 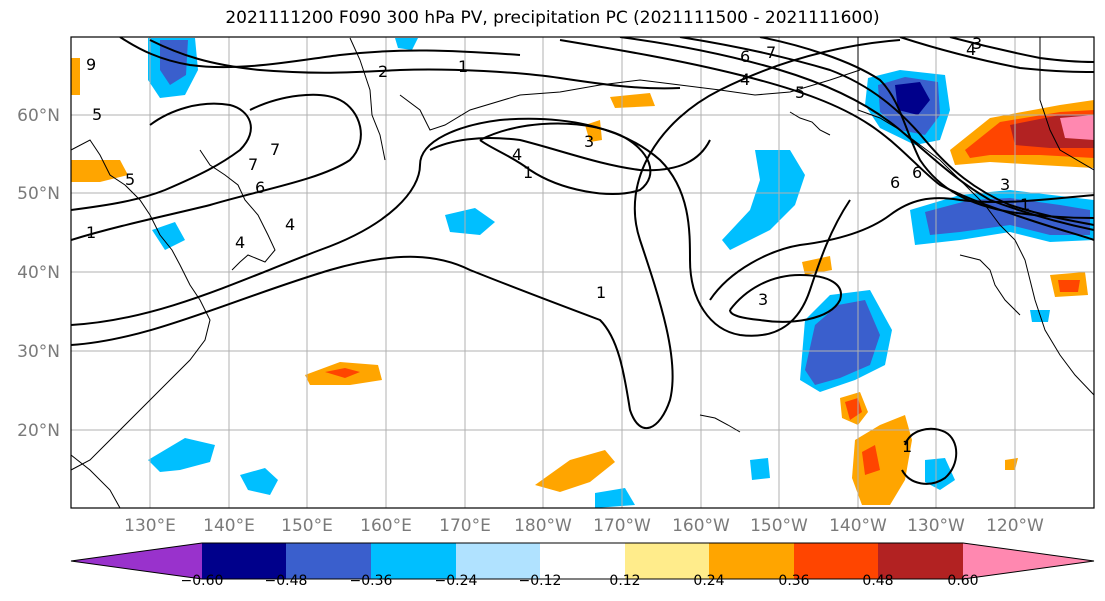 What do you see at coordinates (701, 526) in the screenshot?
I see `lon-label: 160°W` at bounding box center [701, 526].